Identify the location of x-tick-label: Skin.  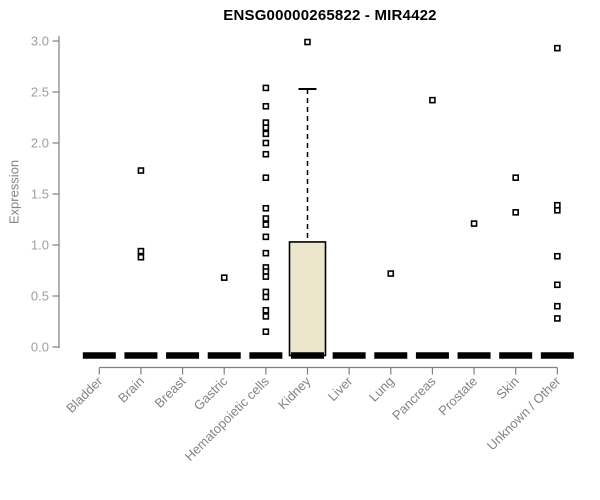
(507, 388).